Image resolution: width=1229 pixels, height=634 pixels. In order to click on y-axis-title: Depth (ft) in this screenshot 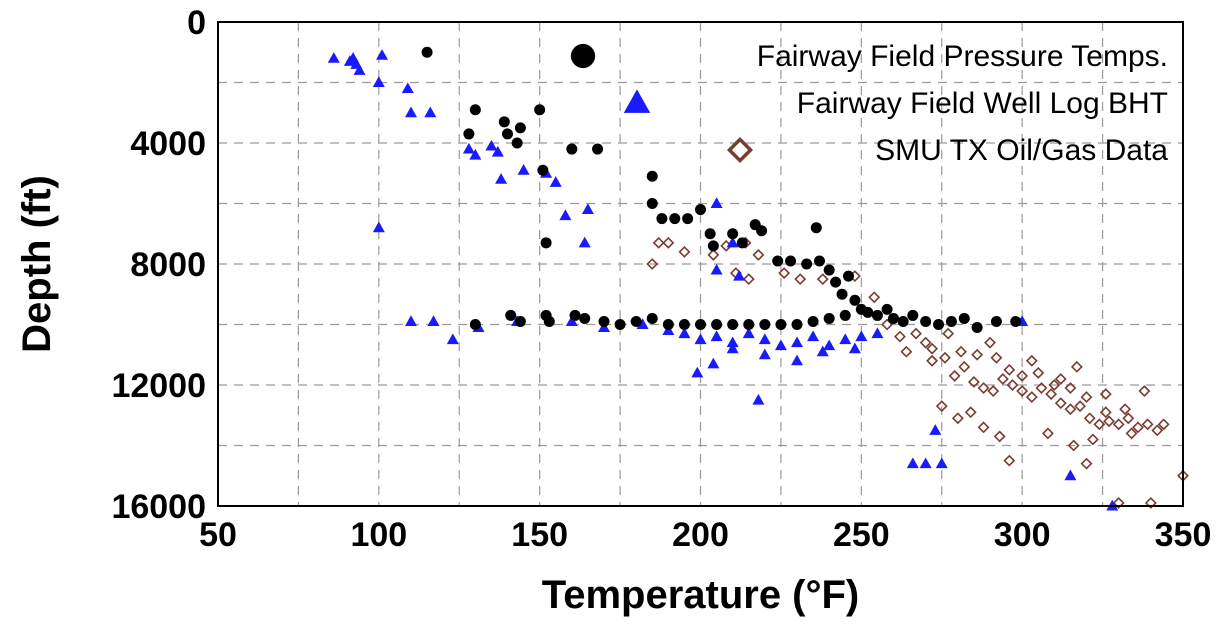, I will do `click(37, 264)`.